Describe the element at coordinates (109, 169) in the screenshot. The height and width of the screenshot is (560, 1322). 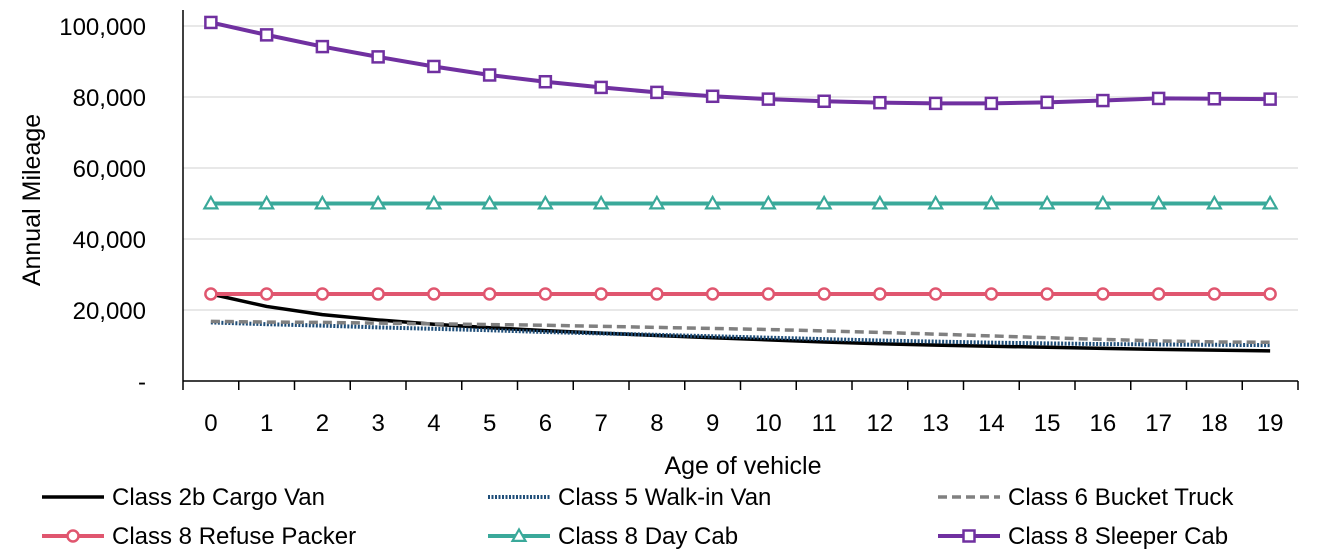
I see `y-tick-label: 60,000` at that location.